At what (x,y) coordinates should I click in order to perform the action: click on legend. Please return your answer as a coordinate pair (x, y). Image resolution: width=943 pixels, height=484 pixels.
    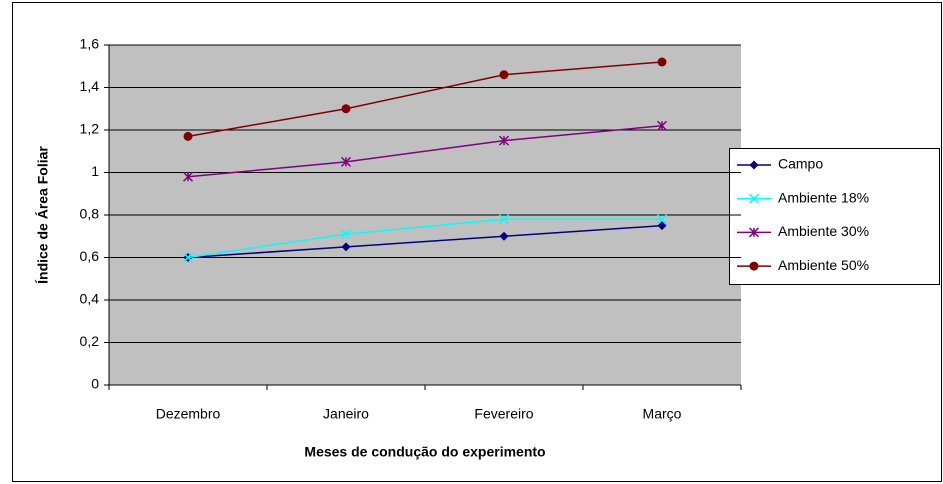
    Looking at the image, I should click on (834, 216).